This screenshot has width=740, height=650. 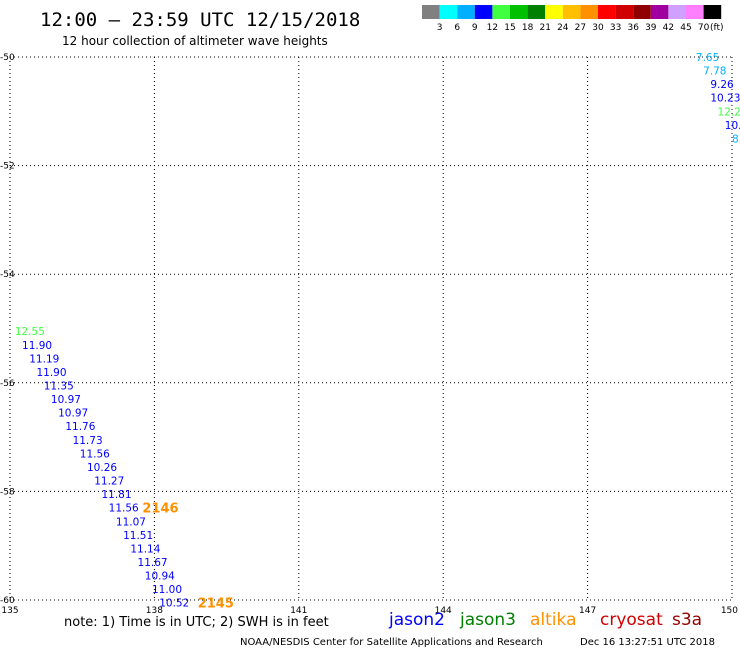 What do you see at coordinates (457, 28) in the screenshot?
I see `legend-tick-label: 6` at bounding box center [457, 28].